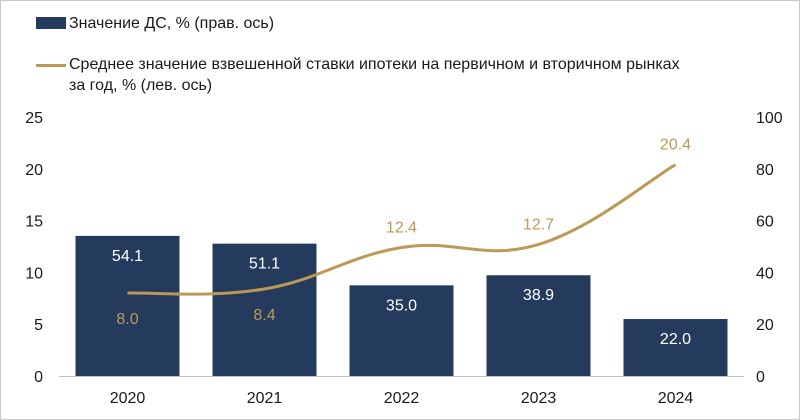 Image resolution: width=800 pixels, height=420 pixels. I want to click on legend-line-swatch, so click(51, 65).